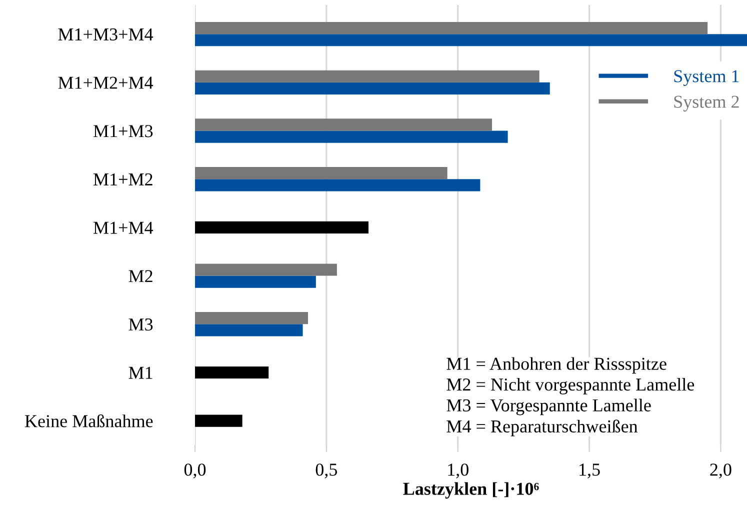 The width and height of the screenshot is (747, 506). What do you see at coordinates (123, 131) in the screenshot?
I see `y-tick-label: M1+M3` at bounding box center [123, 131].